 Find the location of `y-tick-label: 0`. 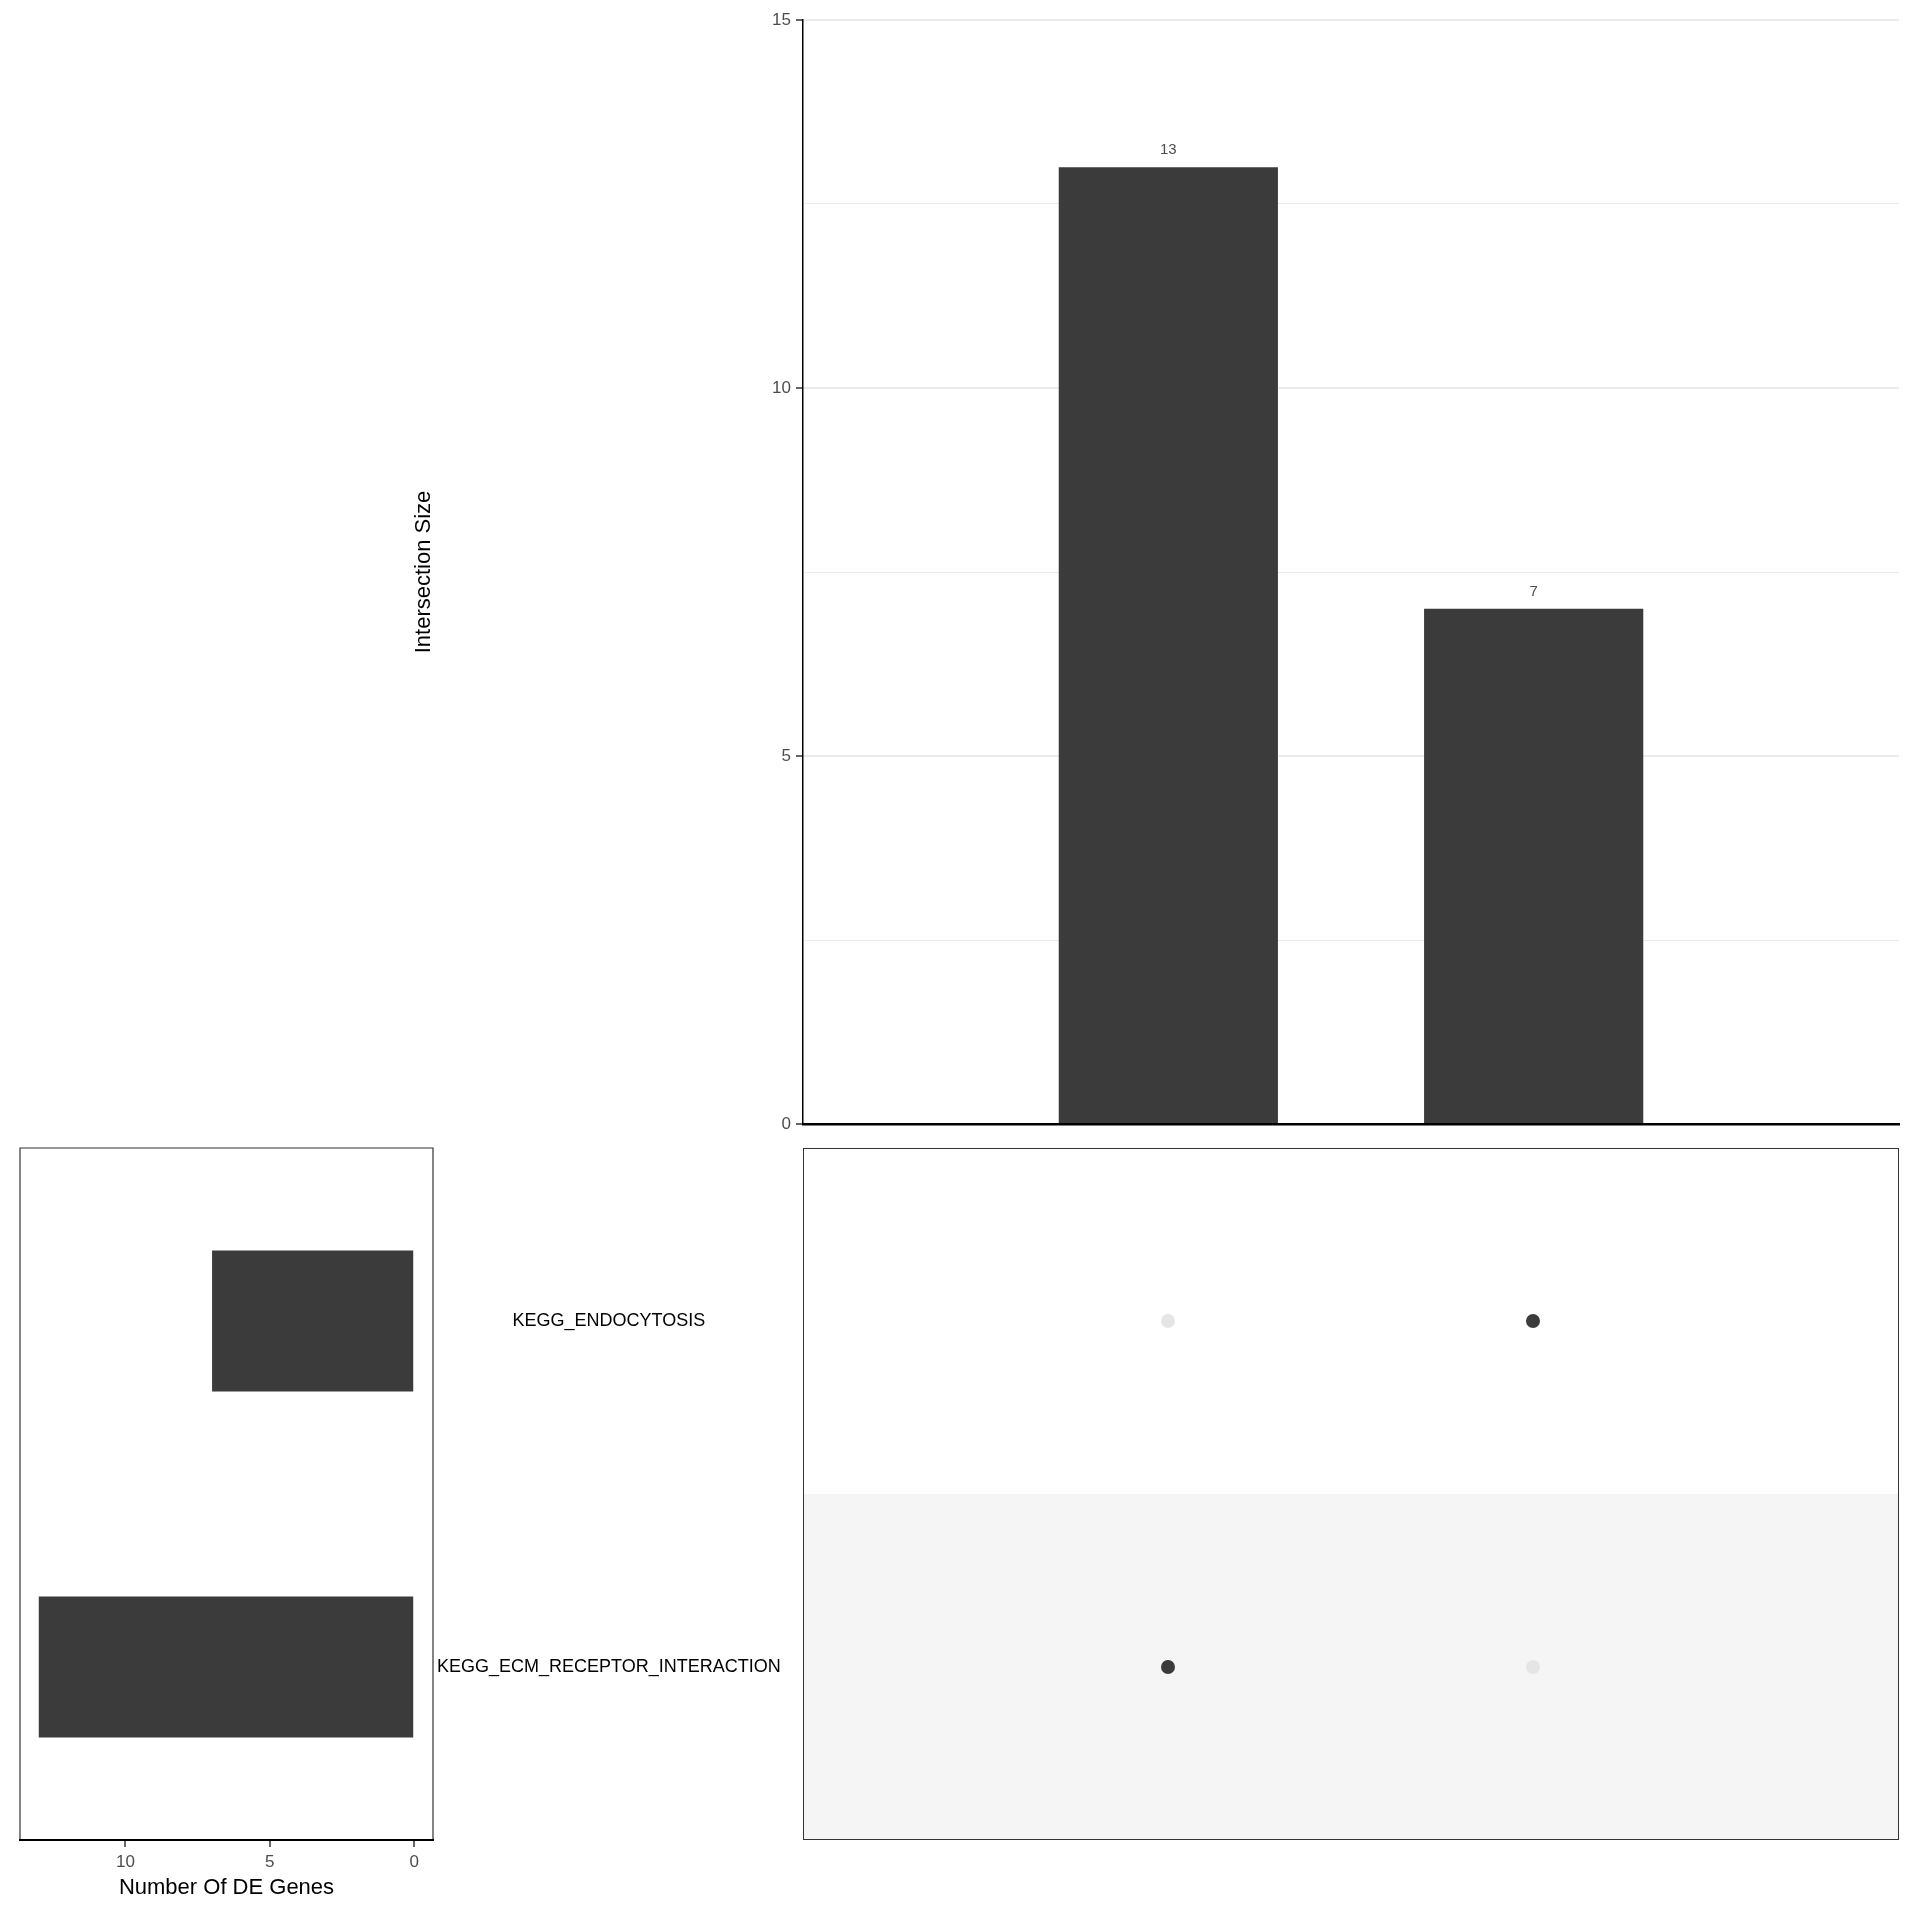

y-tick-label: 0 is located at coordinates (786, 1123).